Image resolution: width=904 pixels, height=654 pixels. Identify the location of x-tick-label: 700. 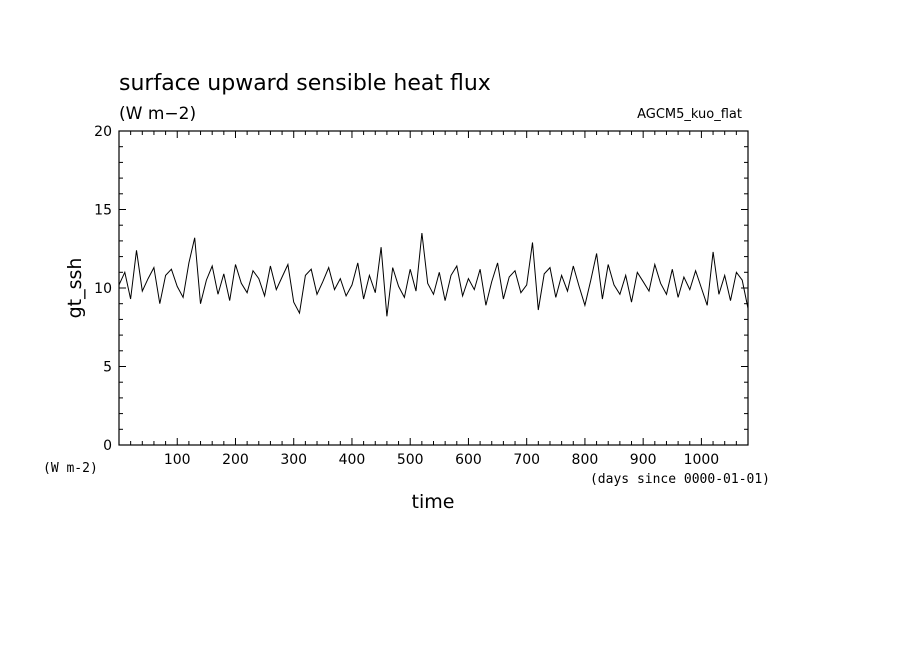
(526, 460).